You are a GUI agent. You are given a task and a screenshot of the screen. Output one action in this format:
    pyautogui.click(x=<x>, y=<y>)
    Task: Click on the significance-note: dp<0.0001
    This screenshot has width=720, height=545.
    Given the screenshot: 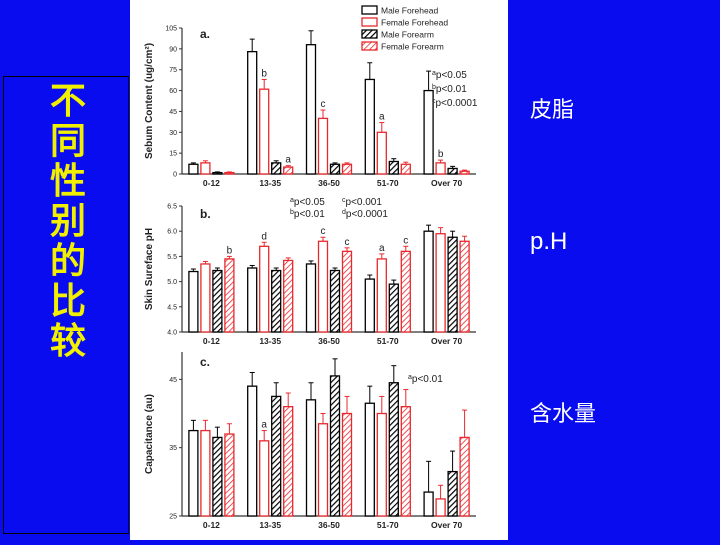 What is the action you would take?
    pyautogui.click(x=365, y=214)
    